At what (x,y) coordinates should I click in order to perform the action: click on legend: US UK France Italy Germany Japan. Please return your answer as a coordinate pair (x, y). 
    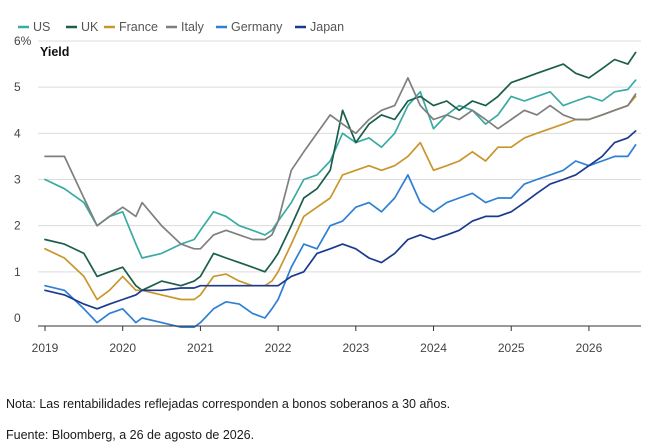
    Looking at the image, I should click on (181, 27).